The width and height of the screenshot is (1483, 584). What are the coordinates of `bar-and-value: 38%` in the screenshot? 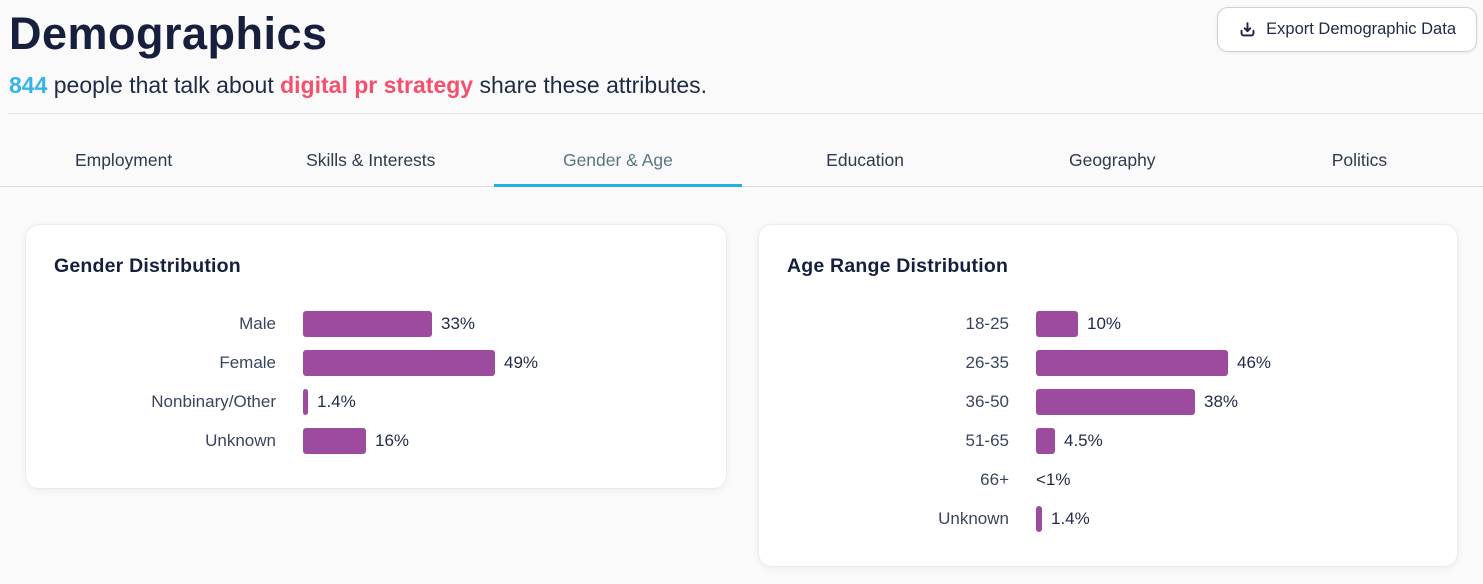 It's located at (1137, 402).